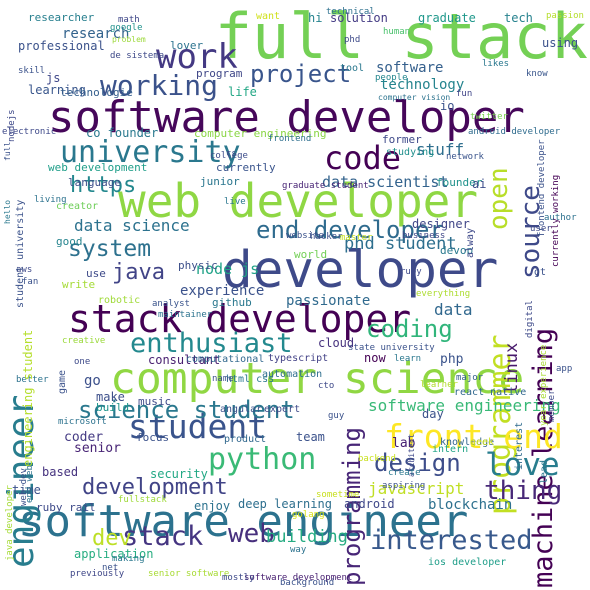  What do you see at coordinates (53, 78) in the screenshot?
I see `cloud-word: js` at bounding box center [53, 78].